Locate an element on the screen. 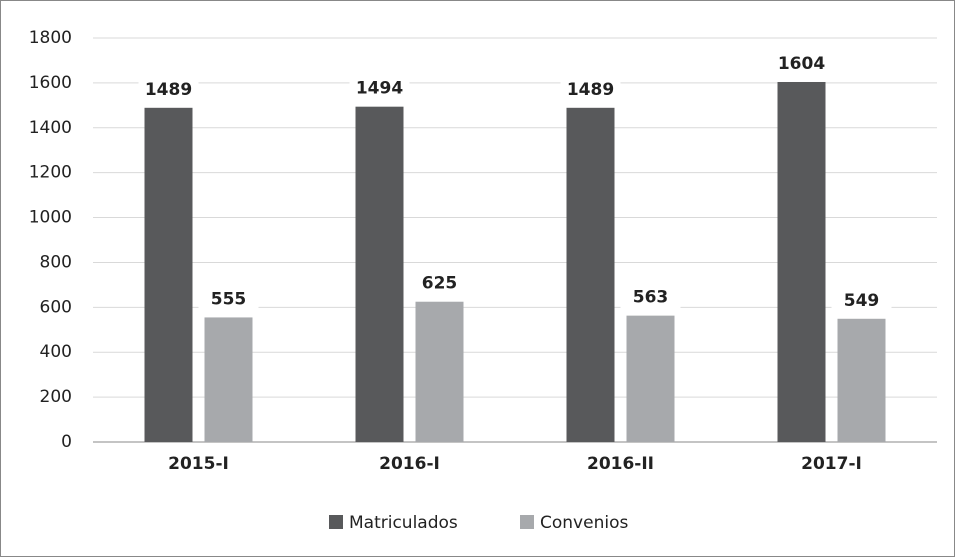 Image resolution: width=955 pixels, height=557 pixels. y-tick-label: 1800 is located at coordinates (50, 38).